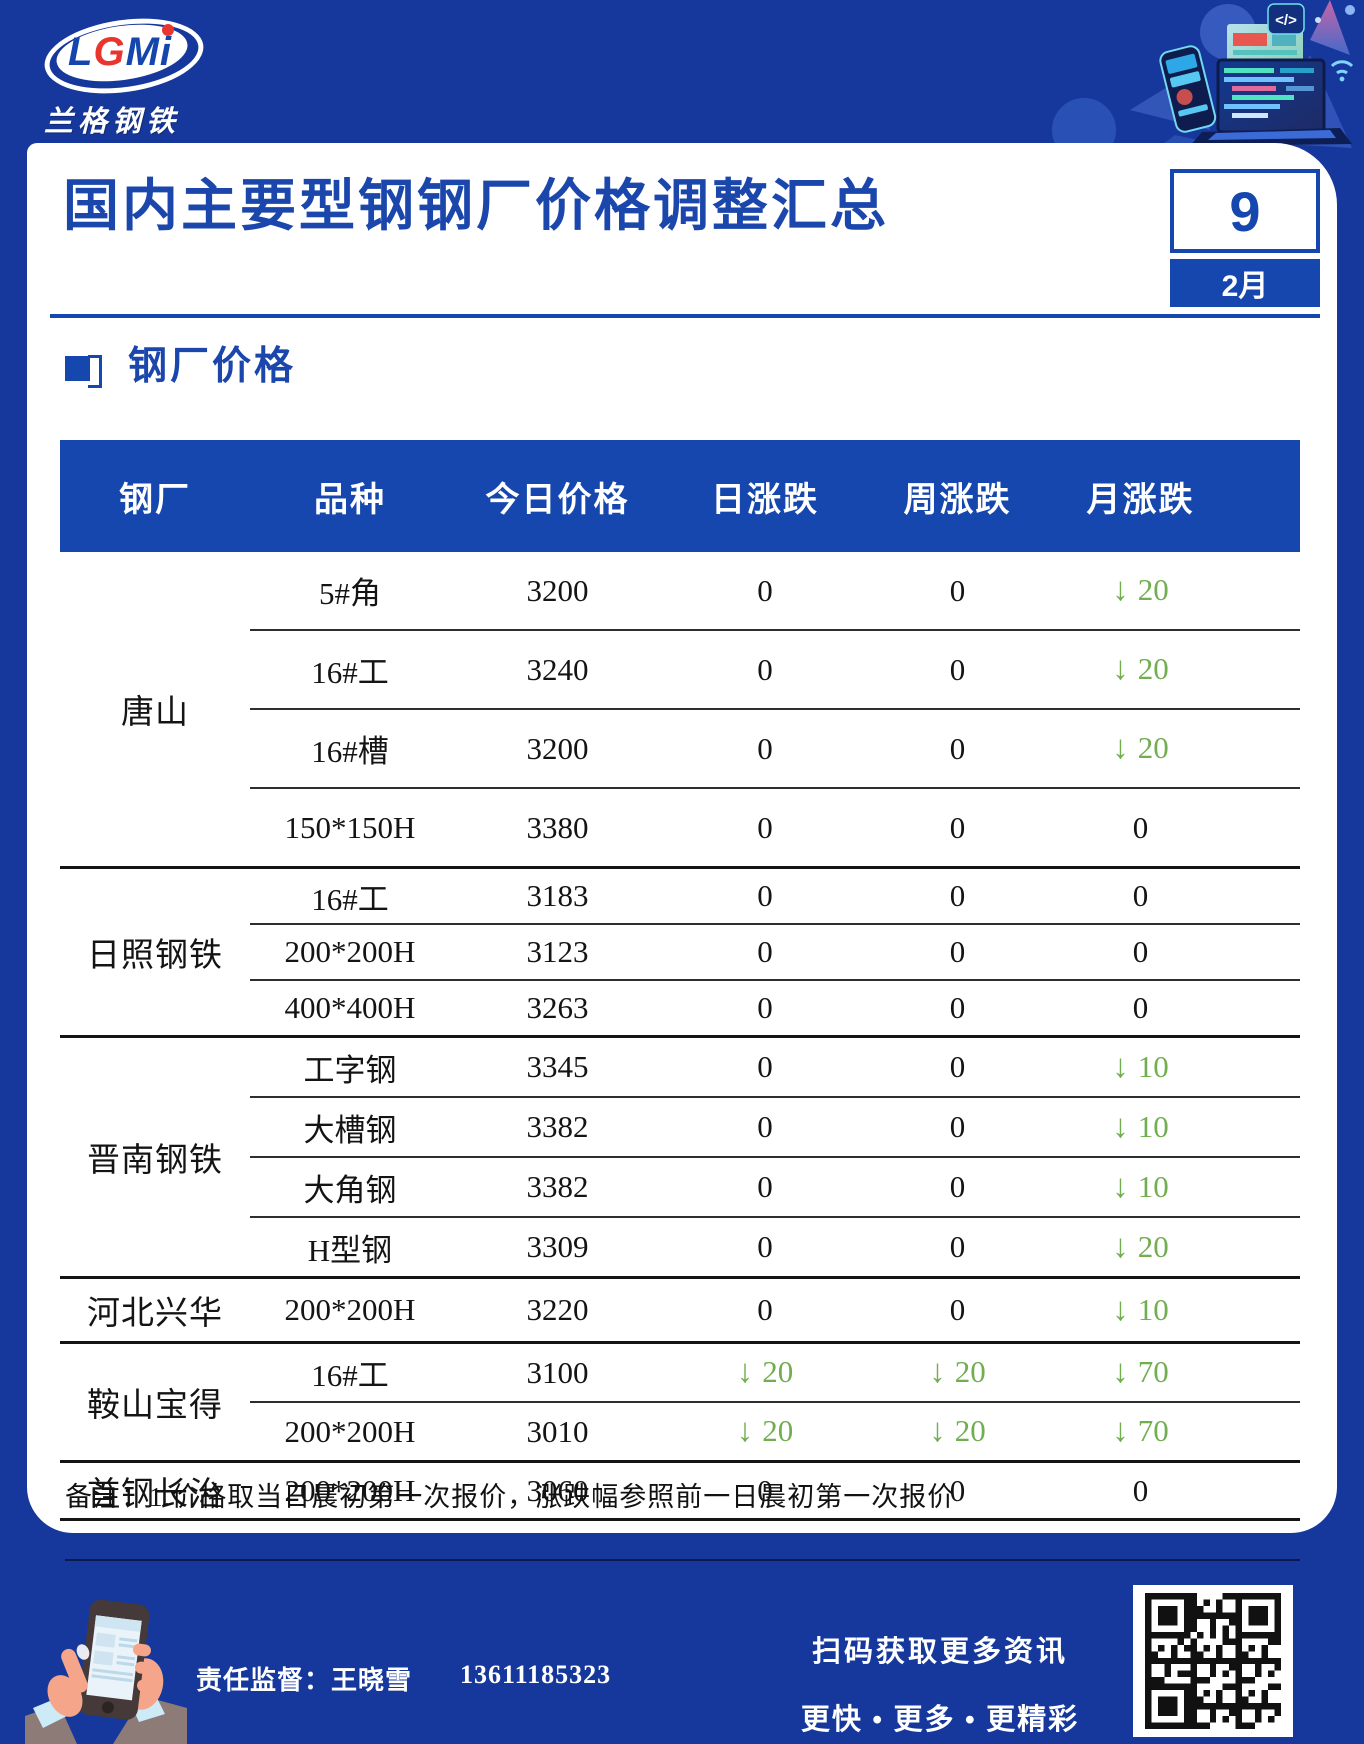 This screenshot has height=1744, width=1364. What do you see at coordinates (155, 1401) in the screenshot?
I see `factory-cell: 鞍山宝得` at bounding box center [155, 1401].